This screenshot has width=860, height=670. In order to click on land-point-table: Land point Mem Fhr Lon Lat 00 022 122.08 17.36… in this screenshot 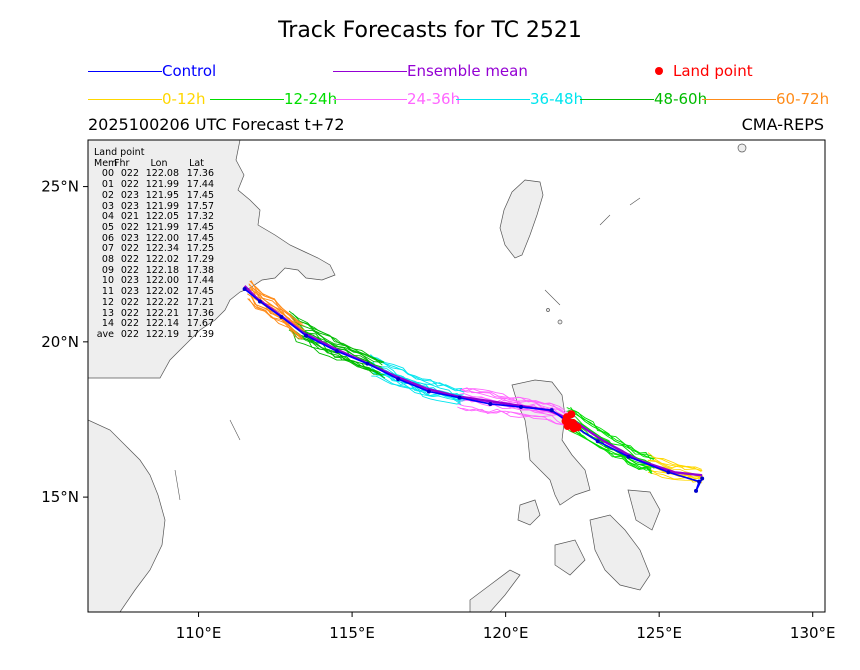, I will do `click(154, 244)`.